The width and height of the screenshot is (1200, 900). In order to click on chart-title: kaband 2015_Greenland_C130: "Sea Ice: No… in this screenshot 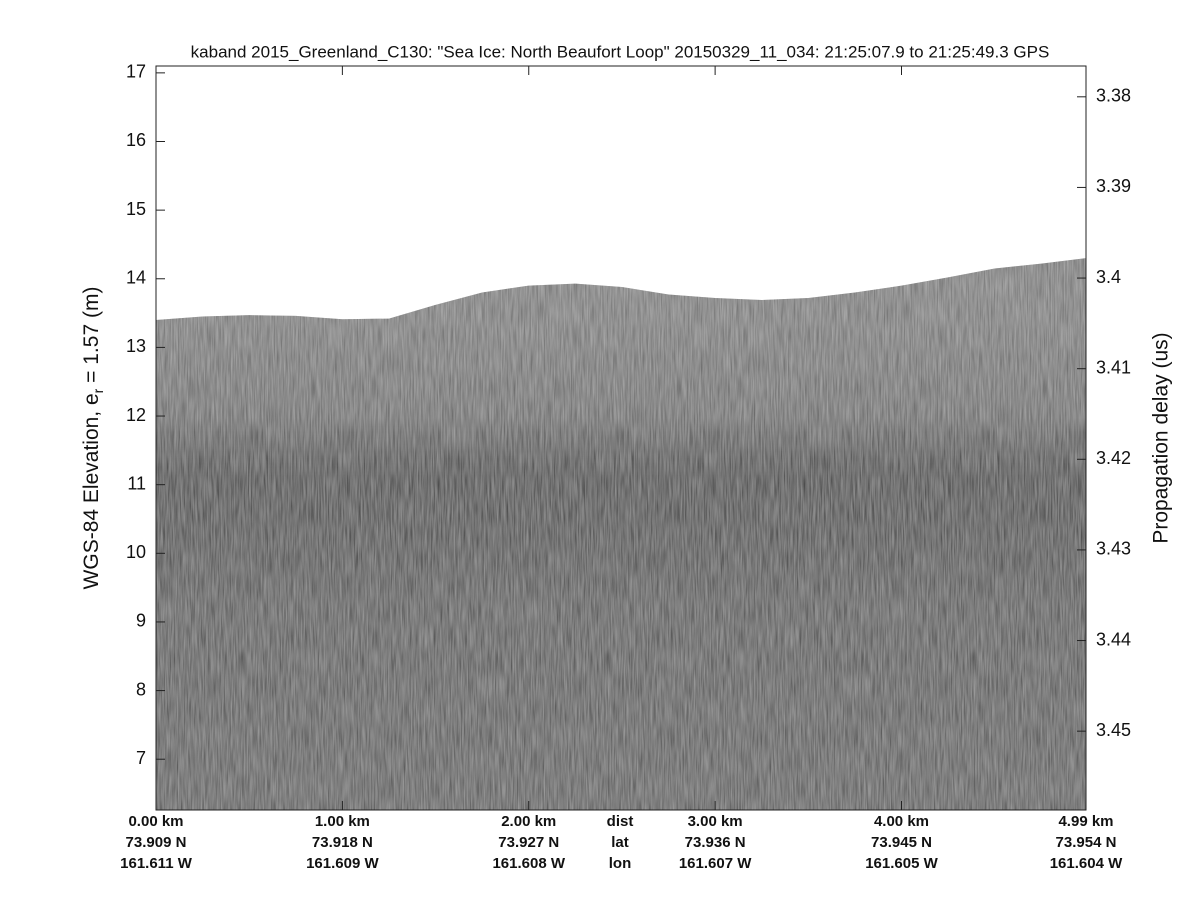, I will do `click(620, 51)`.